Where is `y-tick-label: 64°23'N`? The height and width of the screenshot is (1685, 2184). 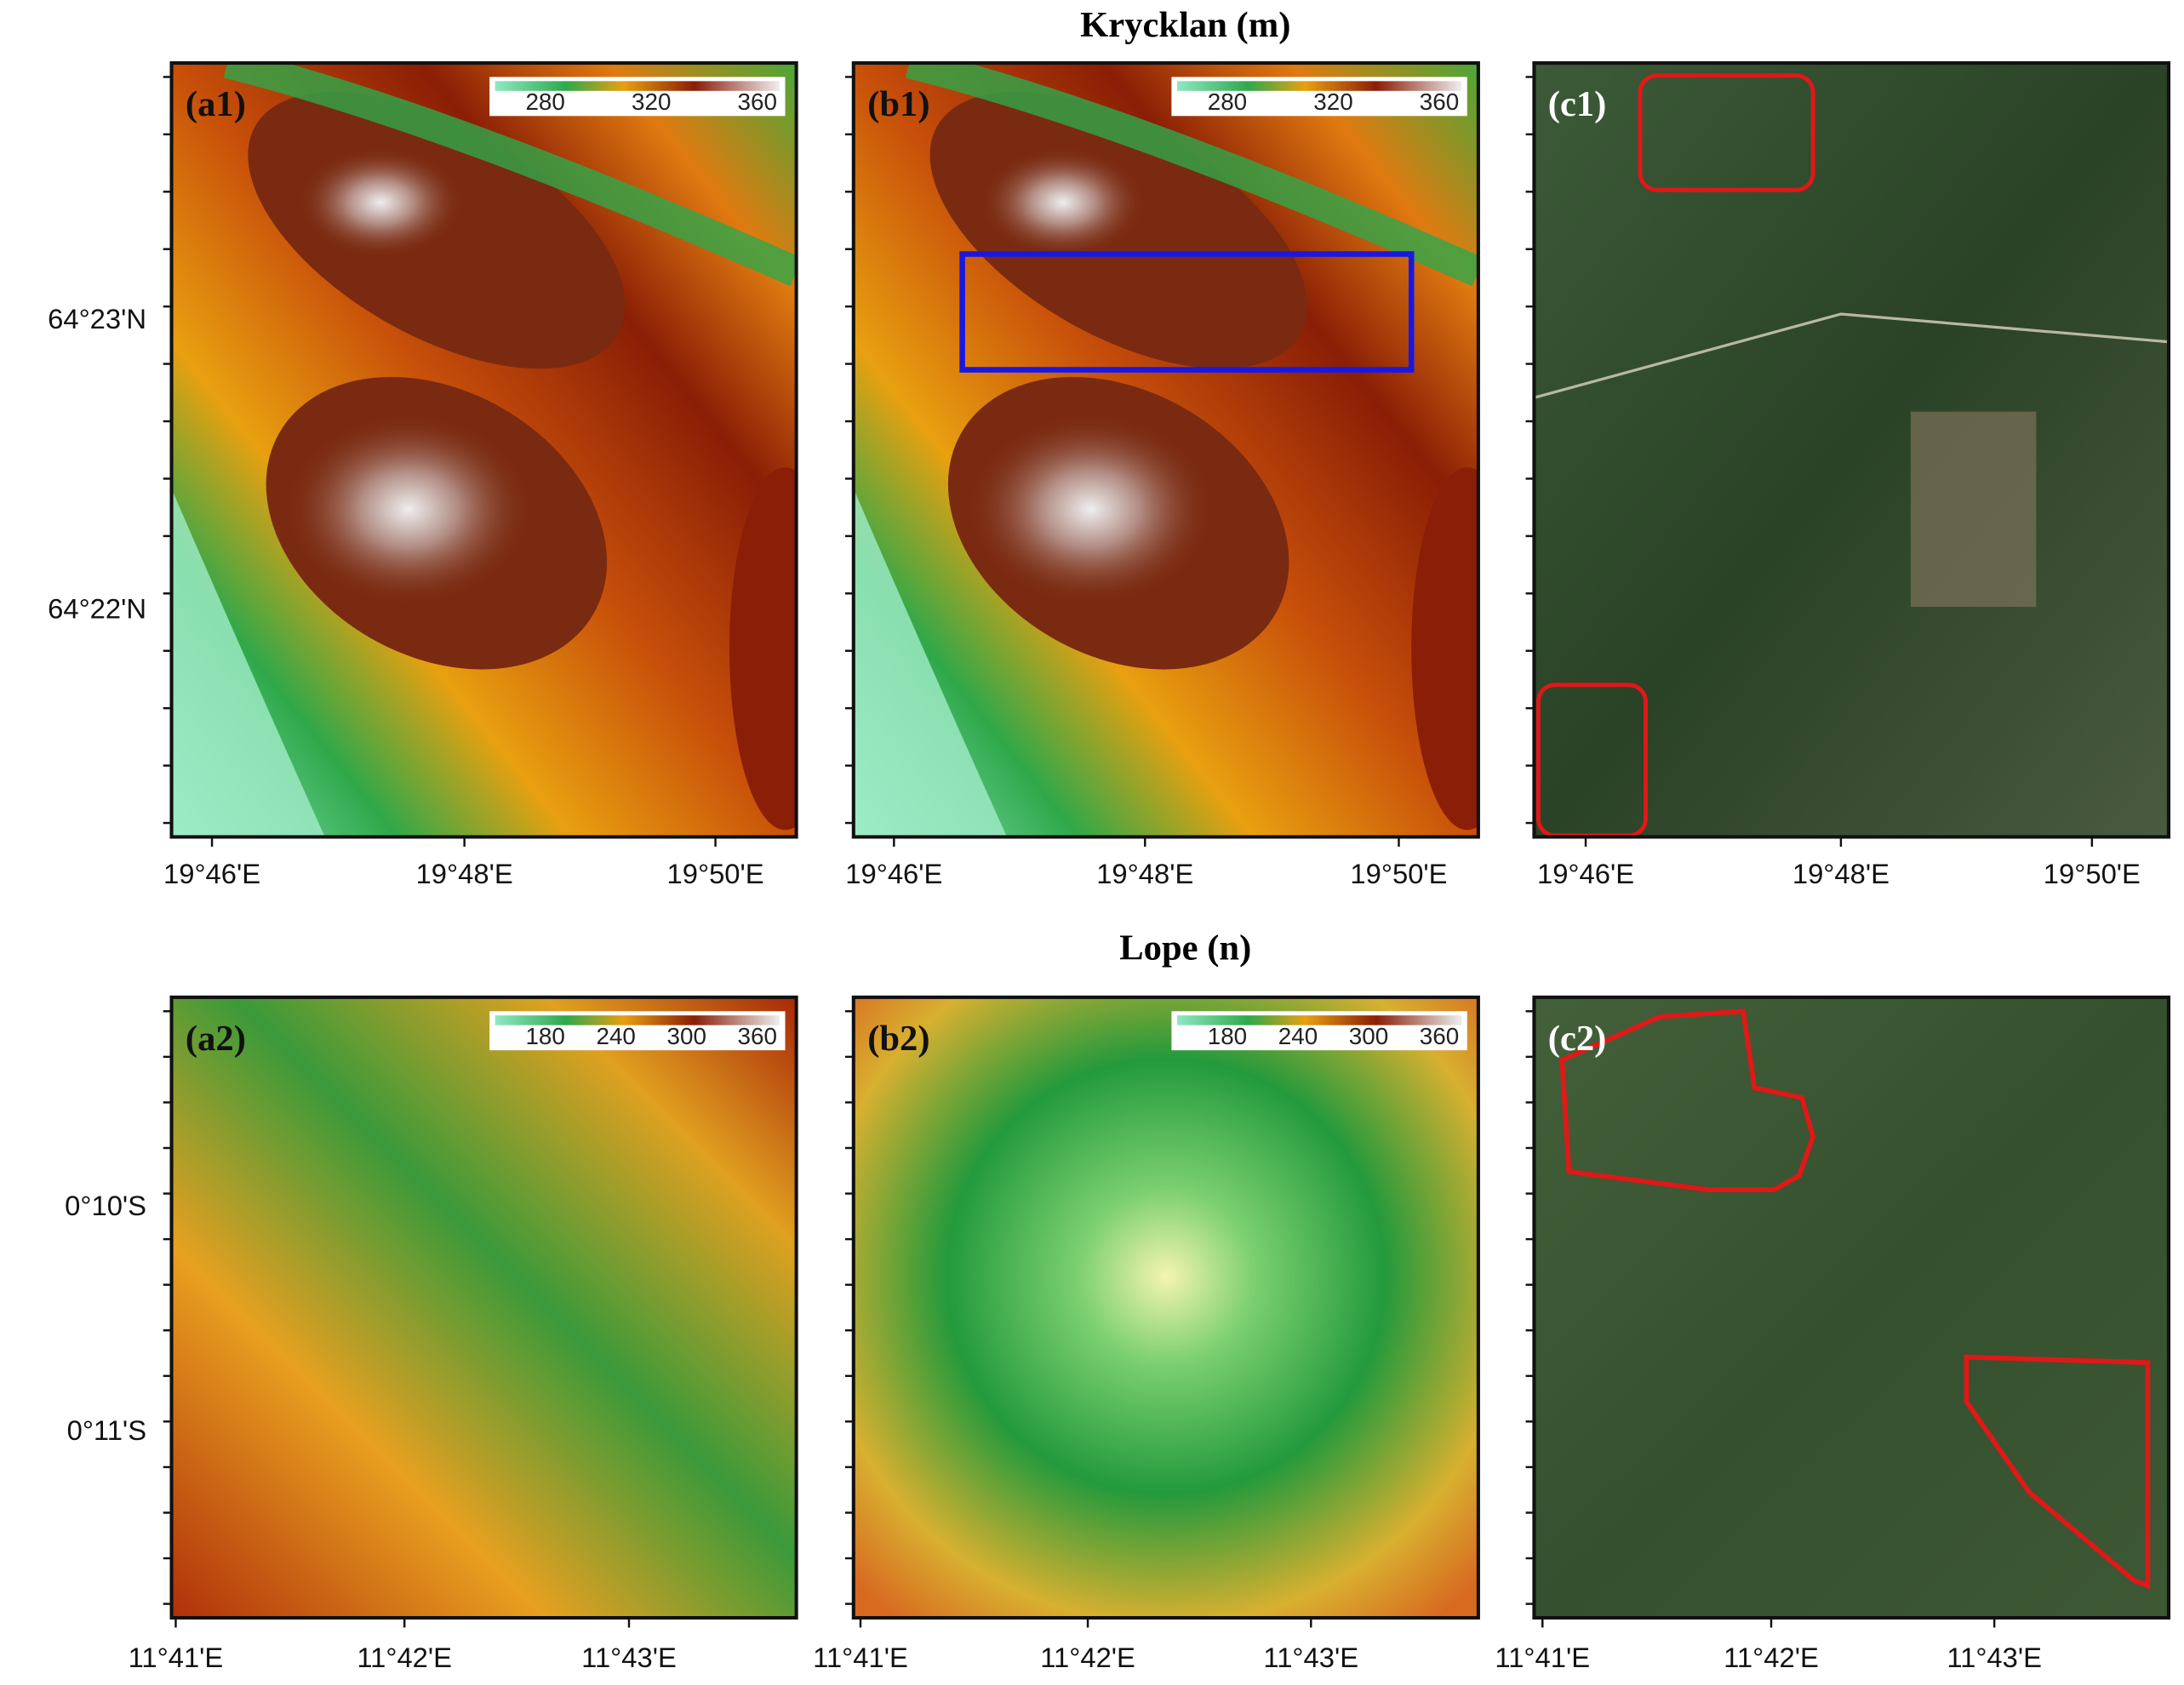
y-tick-label: 64°23'N is located at coordinates (97, 318).